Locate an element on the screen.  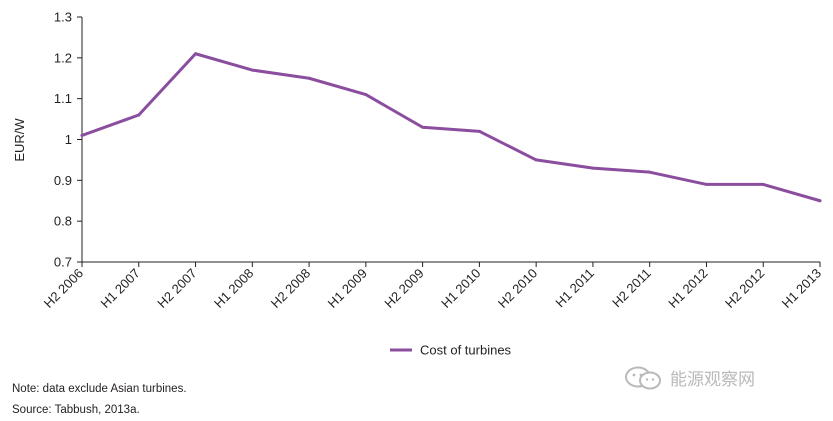
y-tick-label: 1 is located at coordinates (68, 139).